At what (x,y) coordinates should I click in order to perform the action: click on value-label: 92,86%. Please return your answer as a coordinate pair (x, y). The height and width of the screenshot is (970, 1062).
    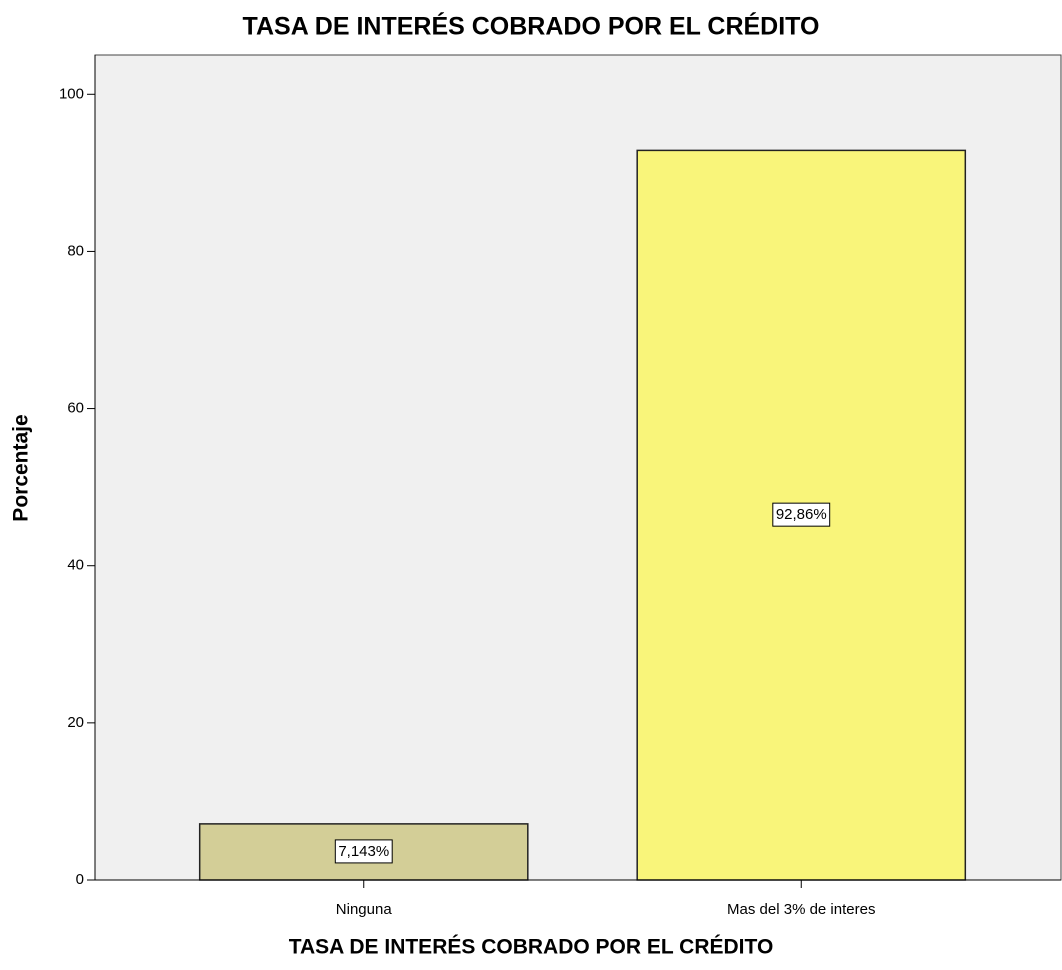
    Looking at the image, I should click on (801, 514).